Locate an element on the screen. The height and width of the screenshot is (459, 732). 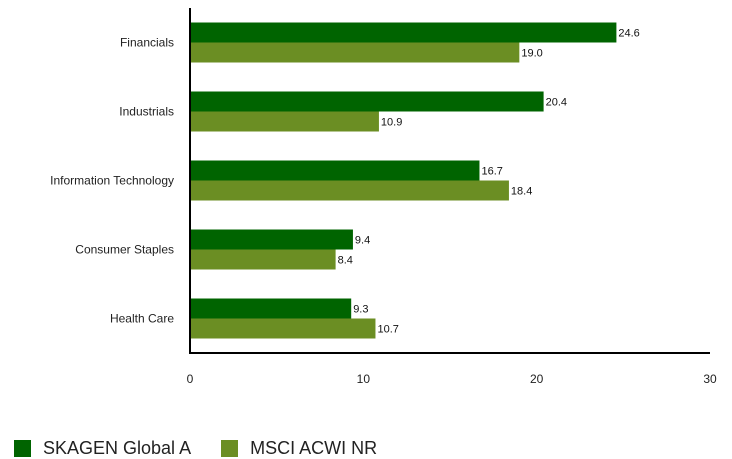
category-label-consumer-staples: Consumer Staples is located at coordinates (124, 250).